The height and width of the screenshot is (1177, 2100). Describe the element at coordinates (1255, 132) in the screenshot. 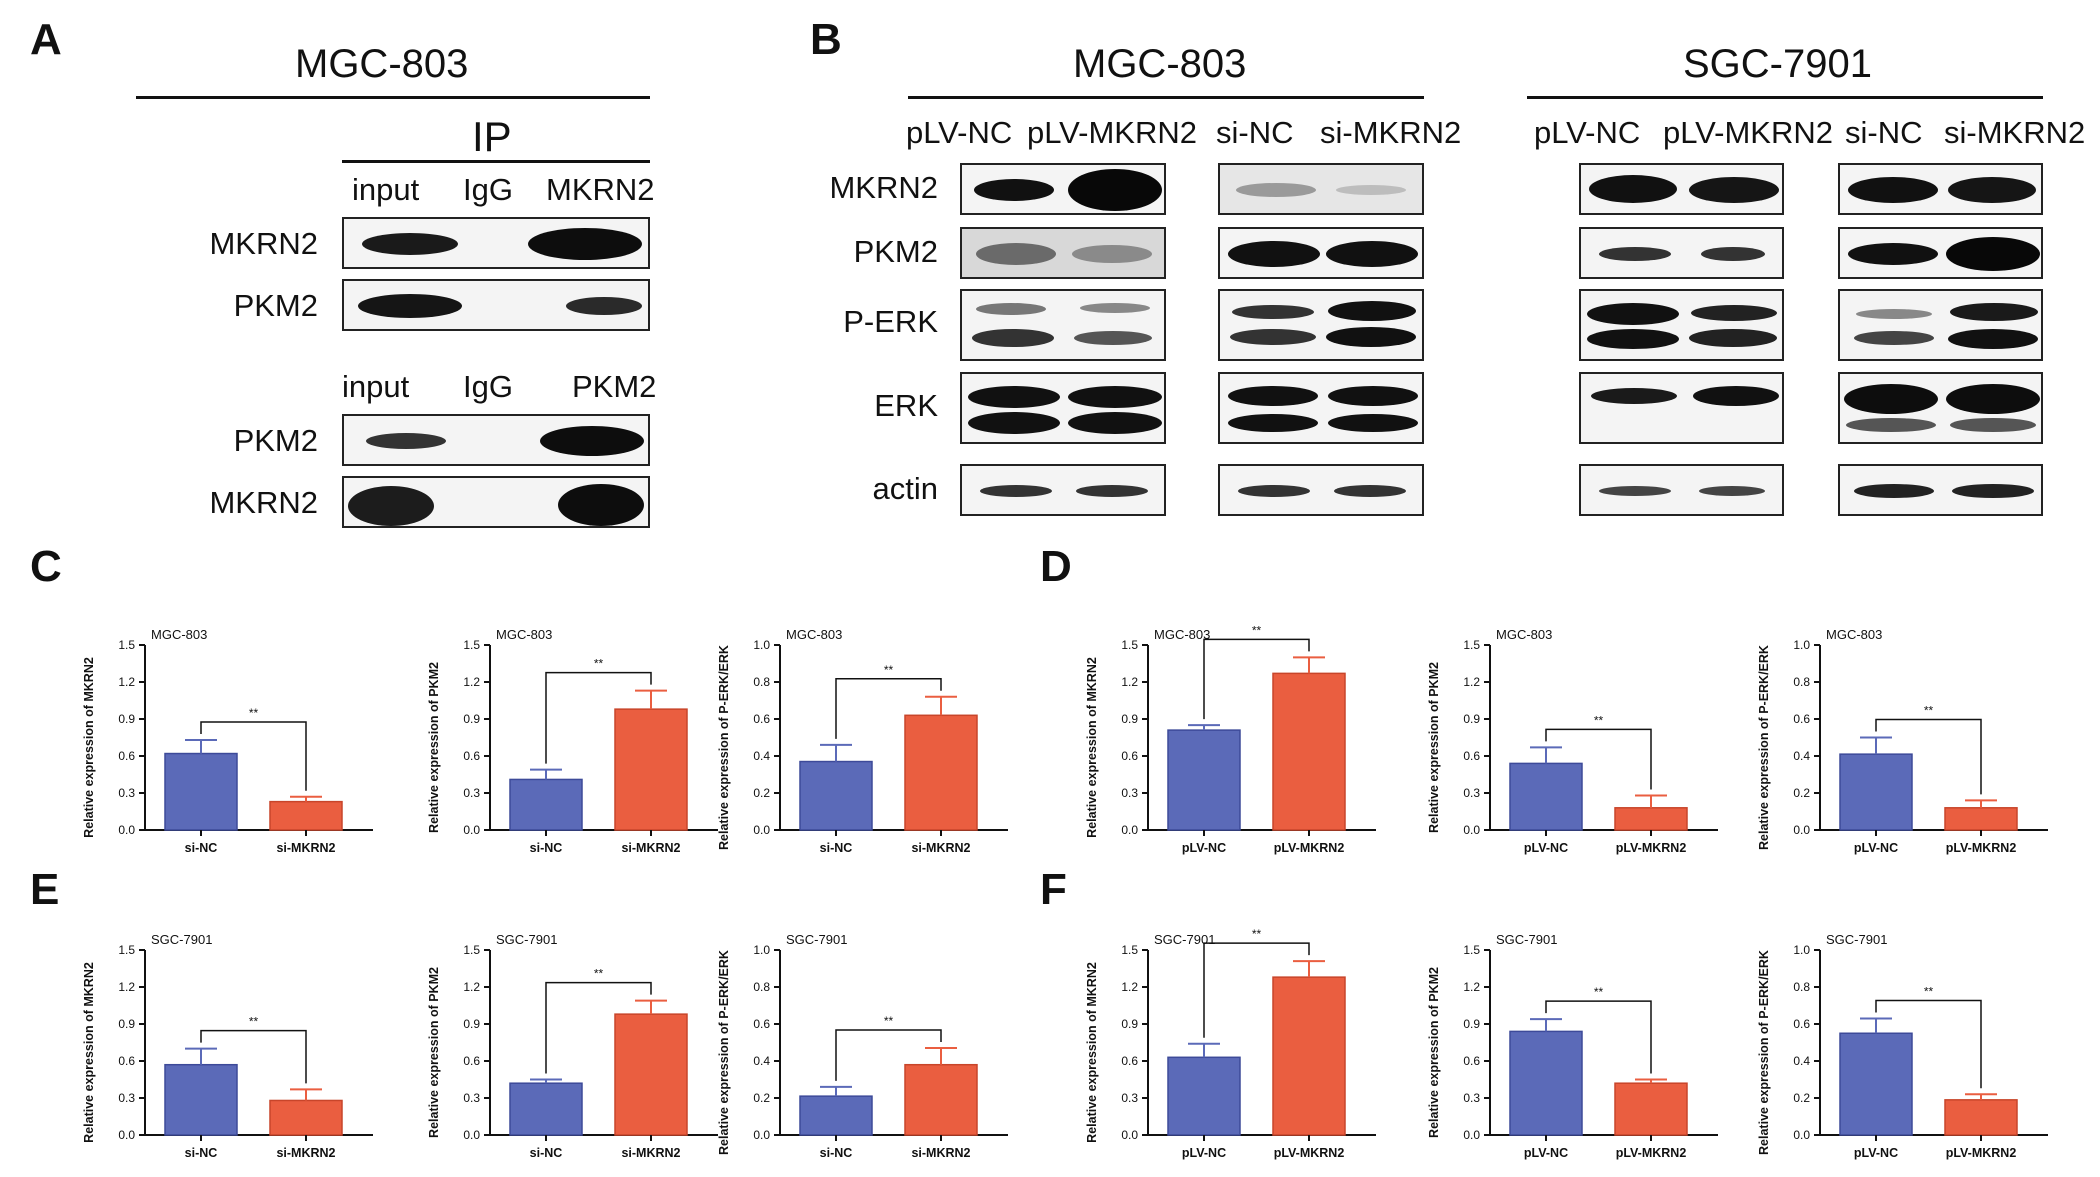

I see `lane-label: si-NC` at that location.